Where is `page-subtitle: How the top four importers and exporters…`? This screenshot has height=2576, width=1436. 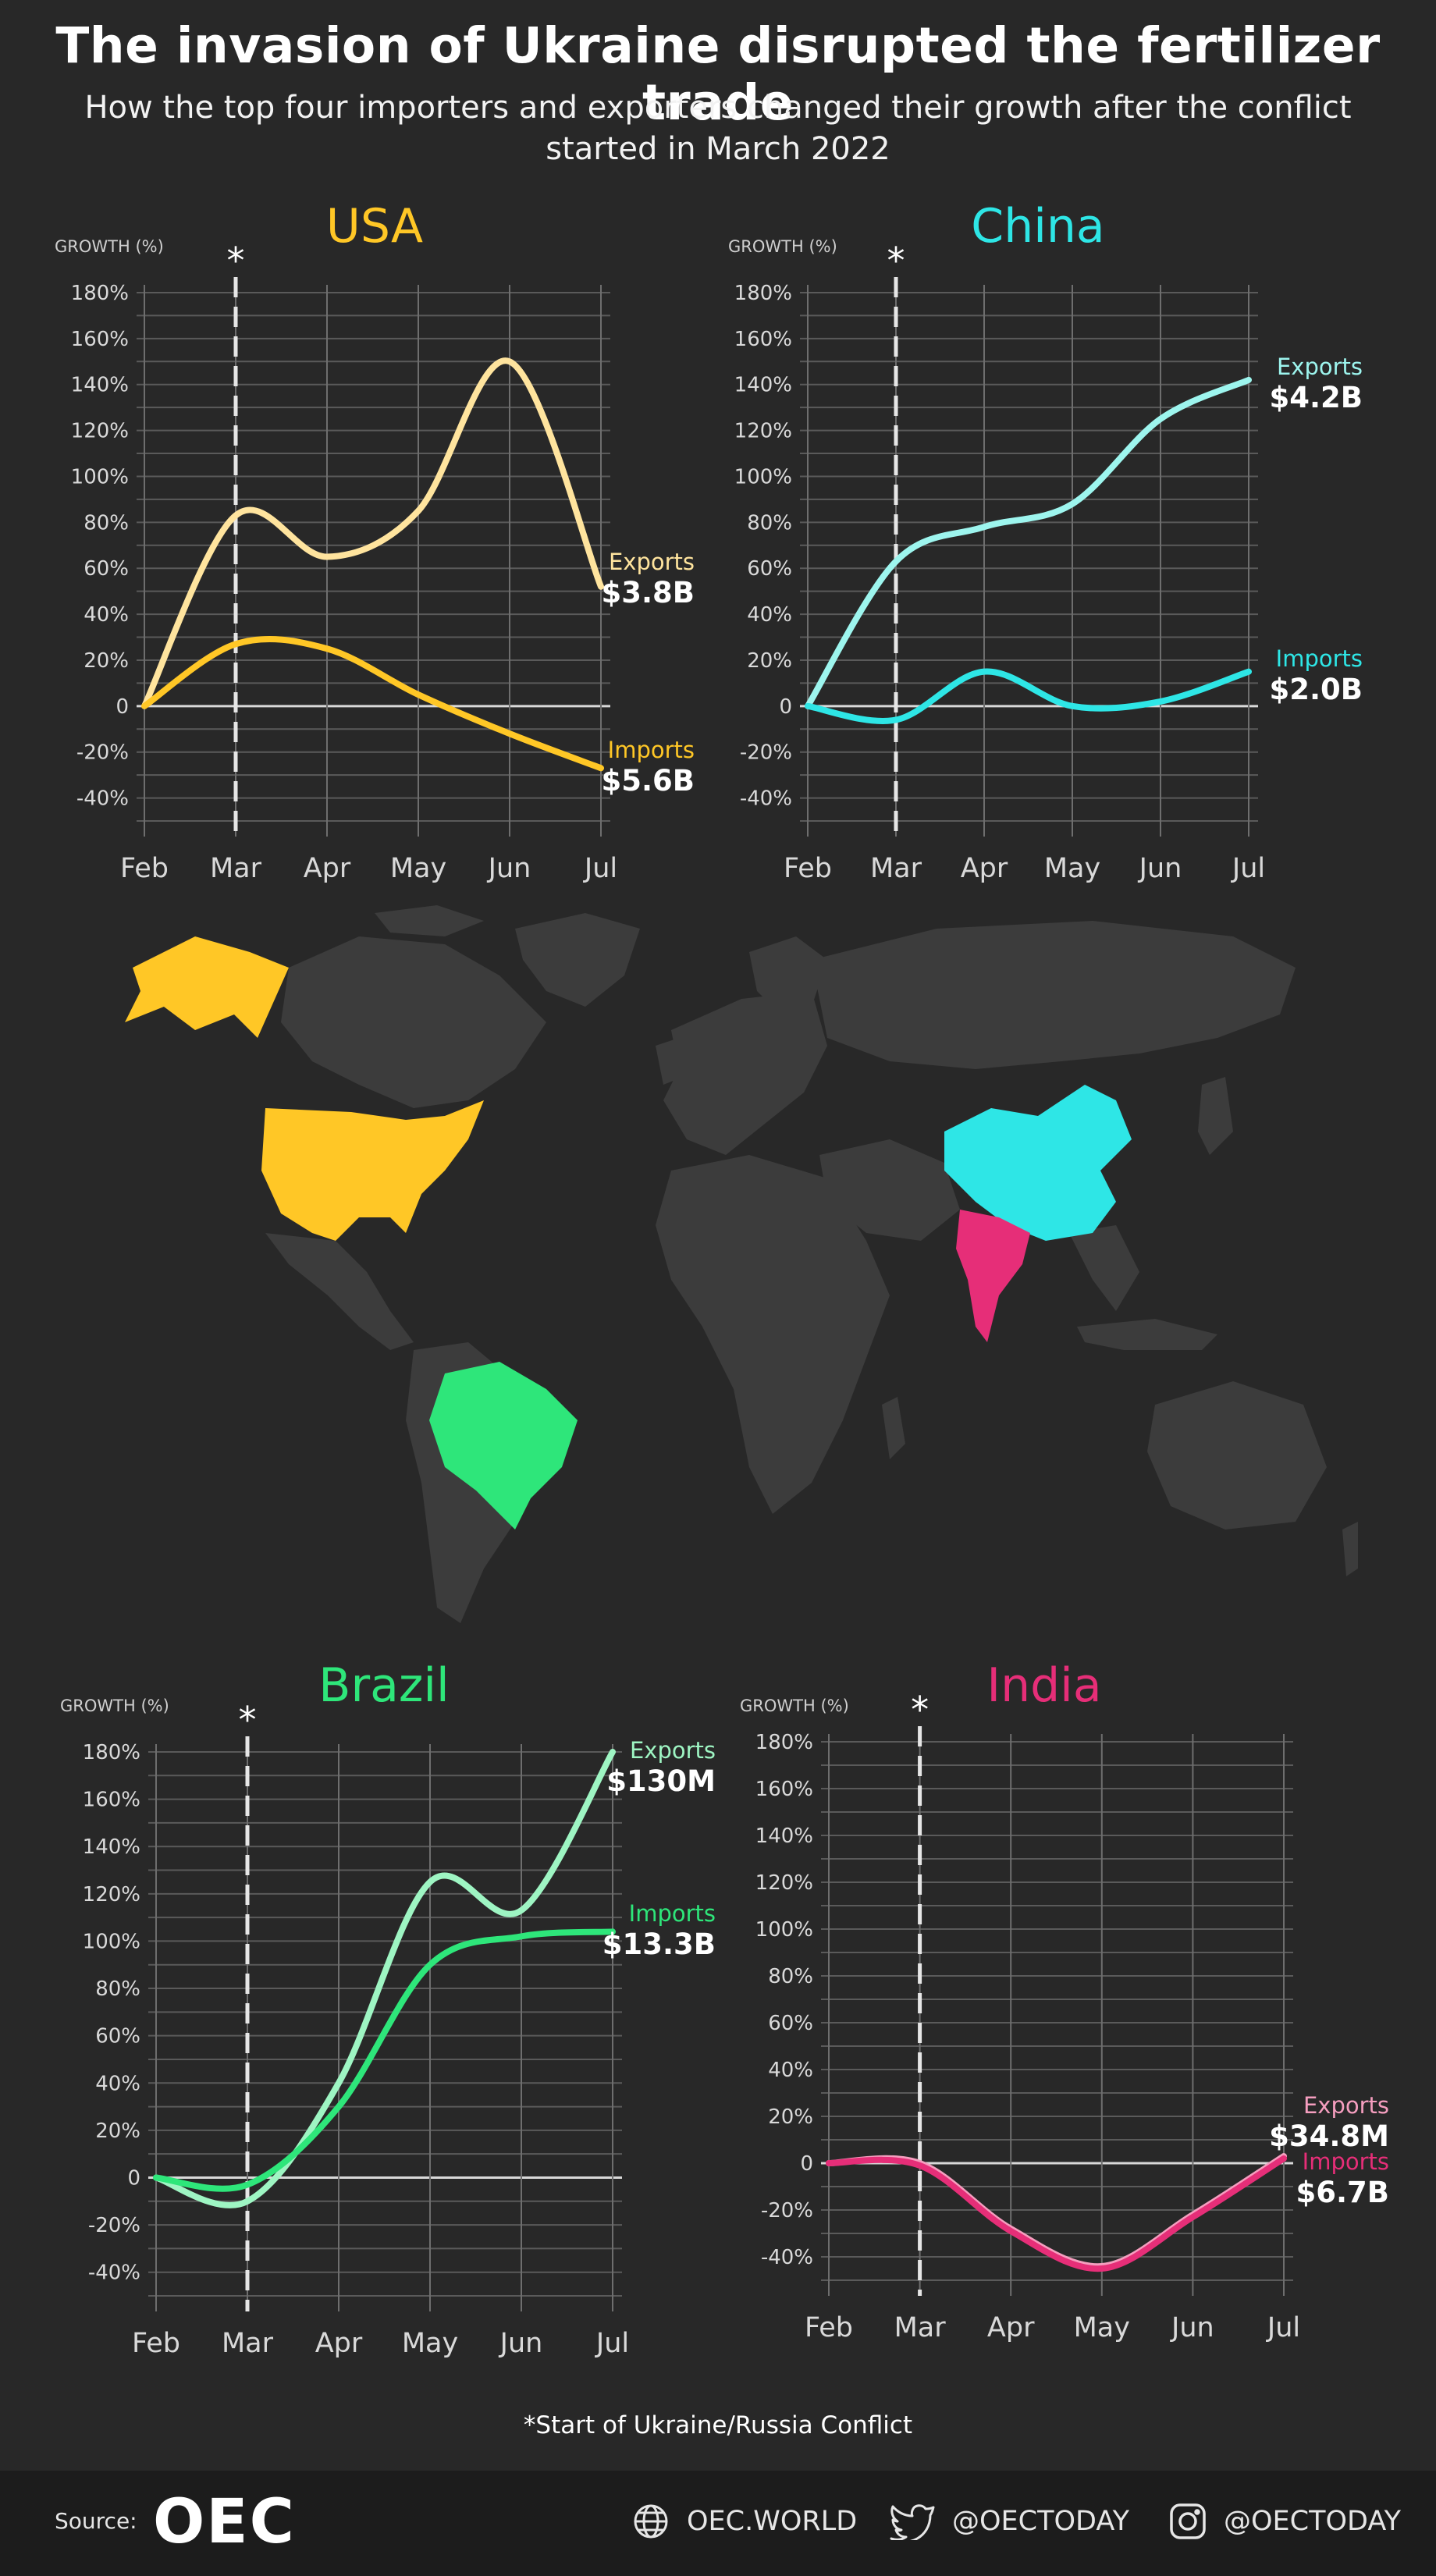 page-subtitle: How the top four importers and exporters… is located at coordinates (718, 128).